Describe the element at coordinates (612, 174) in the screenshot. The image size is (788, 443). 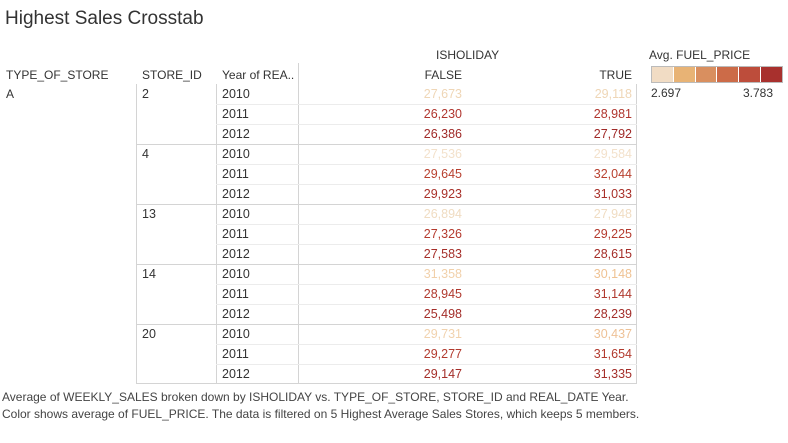
I see `value-cell-true: 32,044` at that location.